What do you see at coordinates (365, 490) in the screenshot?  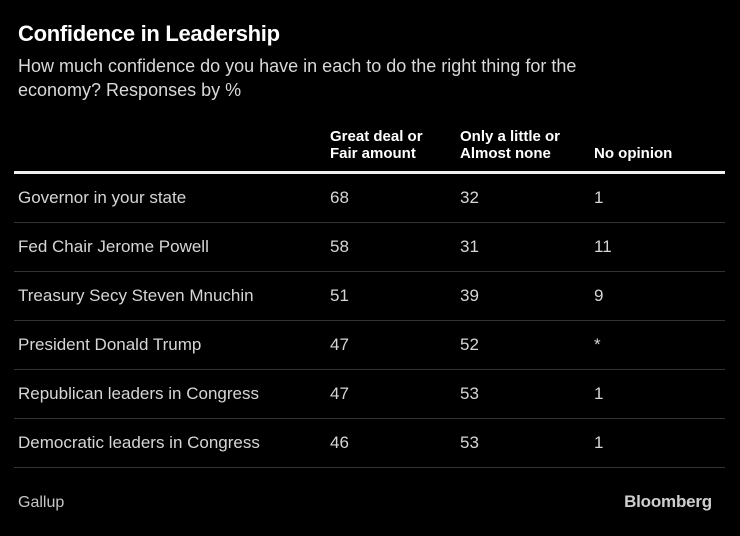 I see `chart-footer: Gallup Bloomberg` at bounding box center [365, 490].